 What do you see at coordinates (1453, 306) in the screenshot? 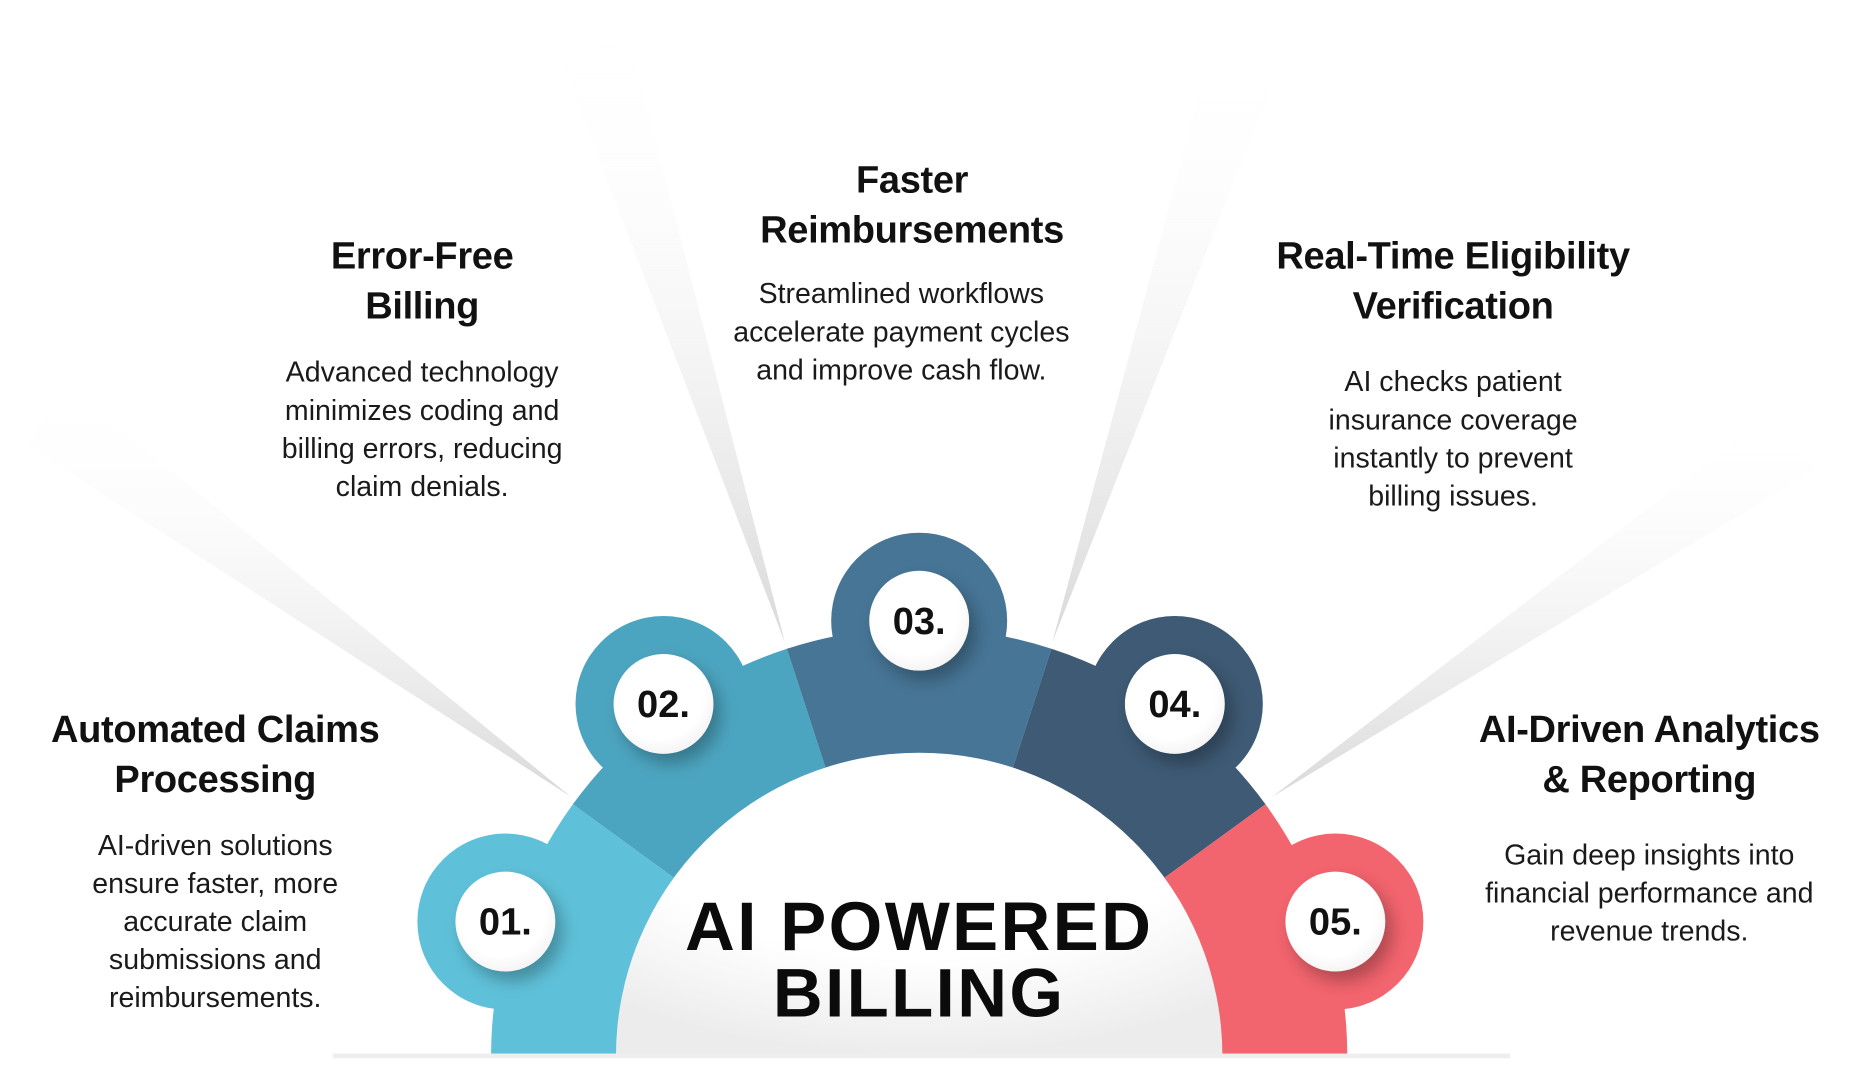
I see `step-04-title-line2: Verification` at bounding box center [1453, 306].